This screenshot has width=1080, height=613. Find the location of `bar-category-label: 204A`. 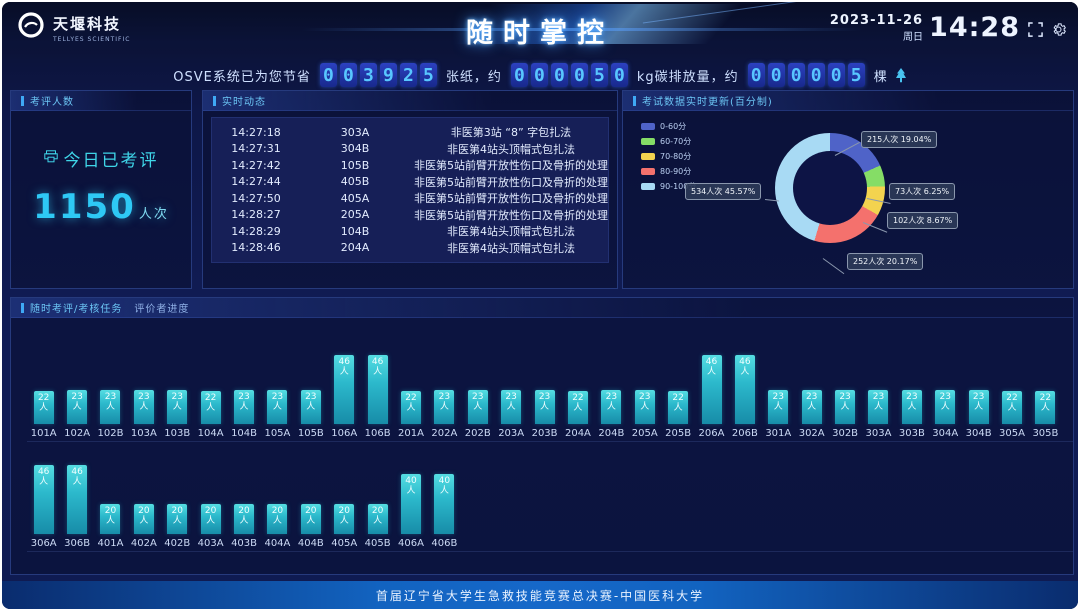

bar-category-label: 204A is located at coordinates (577, 433).